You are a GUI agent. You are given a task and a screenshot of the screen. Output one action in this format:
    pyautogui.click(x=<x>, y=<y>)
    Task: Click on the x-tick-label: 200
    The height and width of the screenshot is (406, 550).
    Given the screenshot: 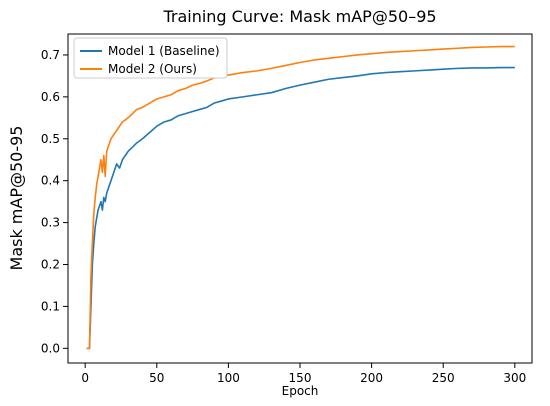 What is the action you would take?
    pyautogui.click(x=371, y=378)
    